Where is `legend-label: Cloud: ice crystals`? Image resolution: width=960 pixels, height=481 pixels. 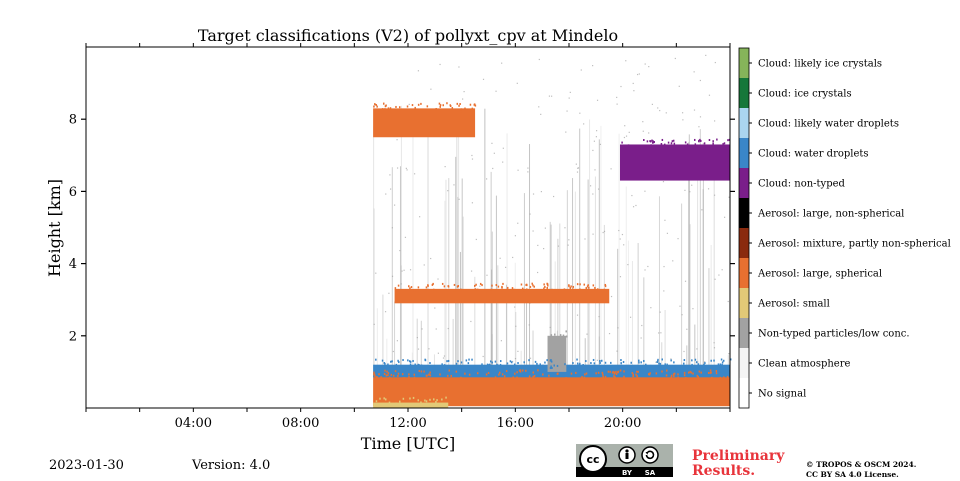
legend-label: Cloud: ice crystals is located at coordinates (805, 94).